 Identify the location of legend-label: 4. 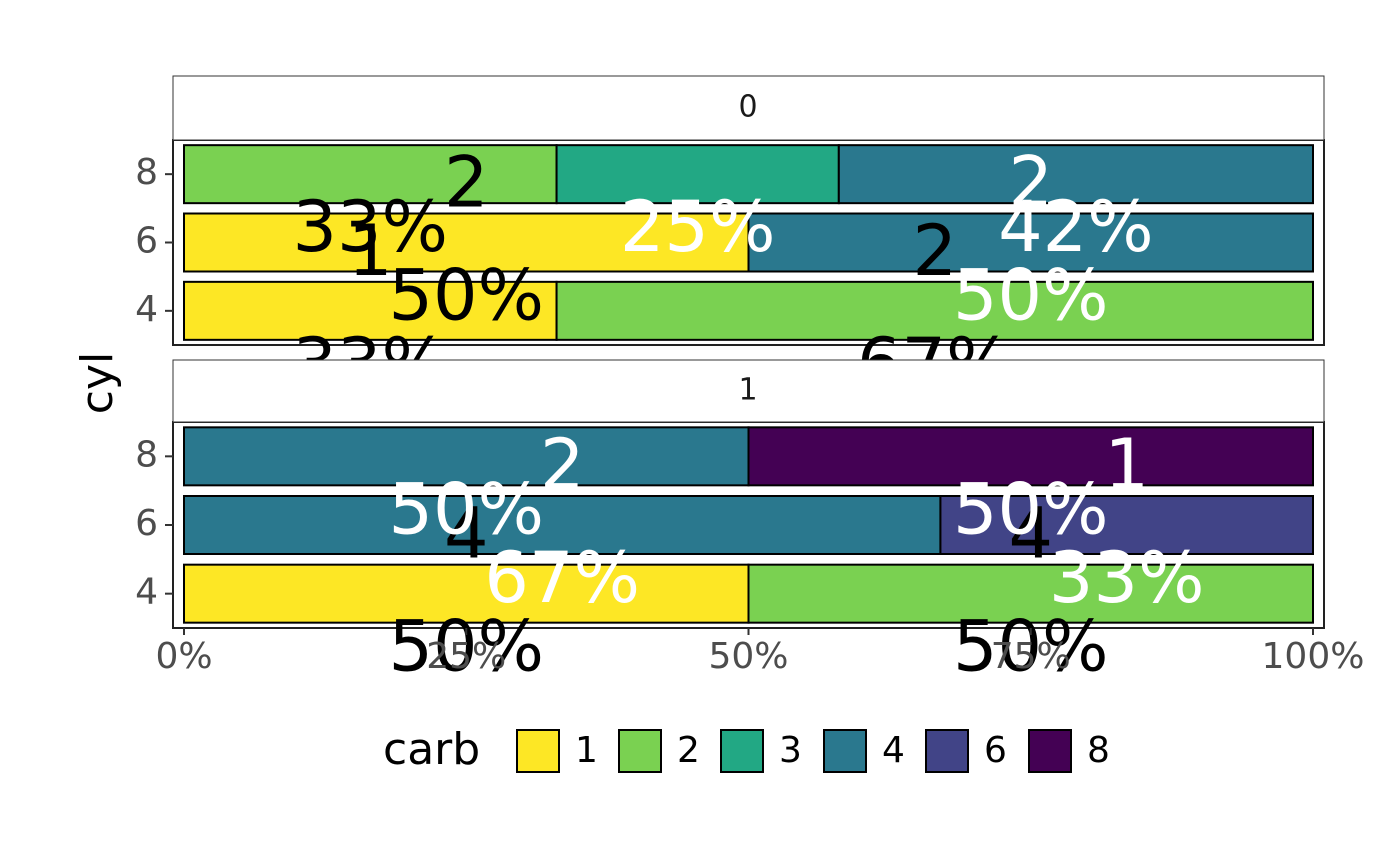
(893, 750).